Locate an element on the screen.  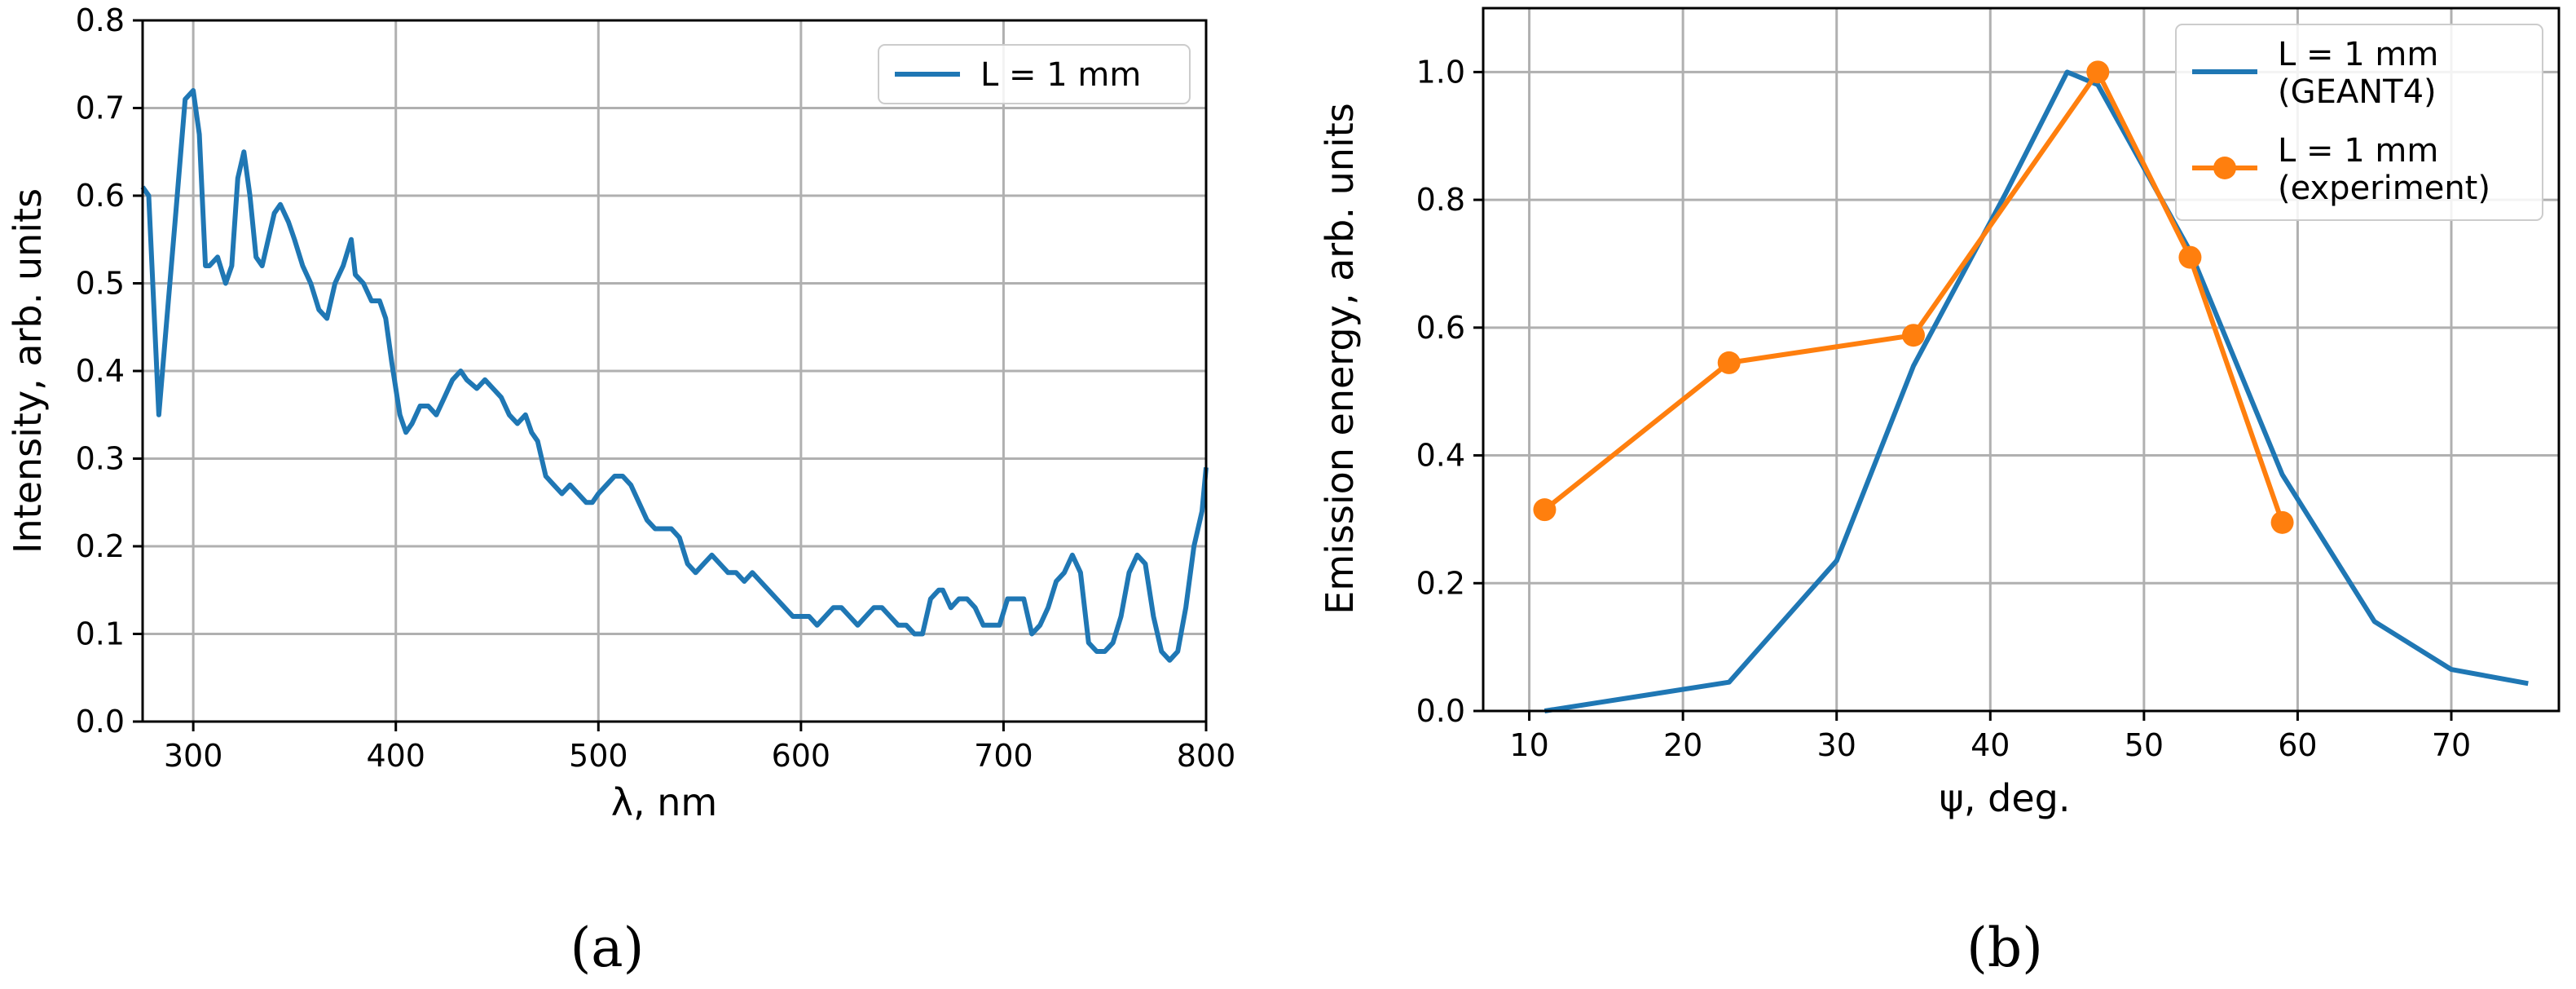
y-tick-label: 0.5 is located at coordinates (101, 284).